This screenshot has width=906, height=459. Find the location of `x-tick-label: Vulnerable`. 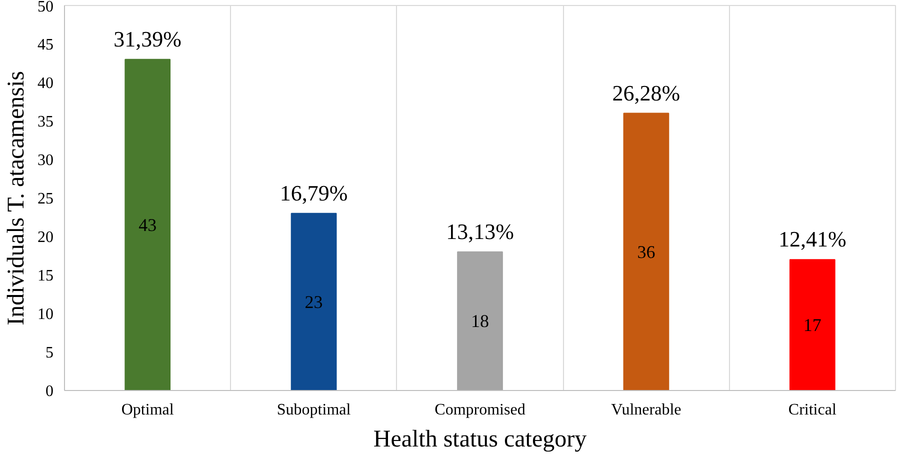

x-tick-label: Vulnerable is located at coordinates (646, 410).